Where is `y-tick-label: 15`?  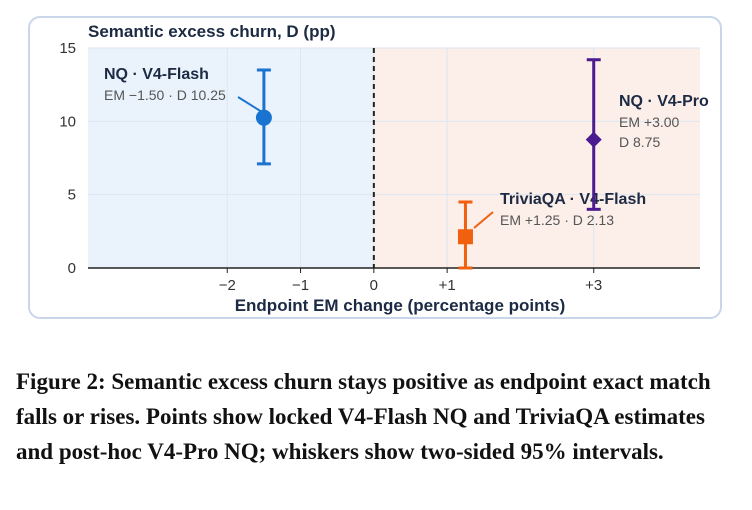 y-tick-label: 15 is located at coordinates (67, 48).